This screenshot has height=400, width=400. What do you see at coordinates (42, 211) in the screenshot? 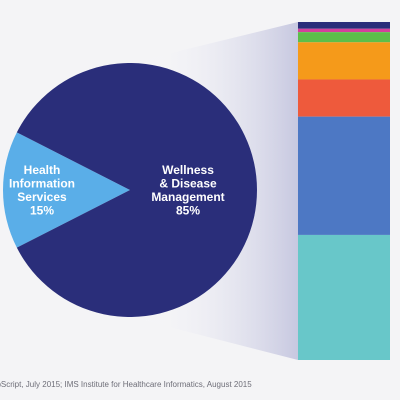
I see `slice-label-line: 15%` at bounding box center [42, 211].